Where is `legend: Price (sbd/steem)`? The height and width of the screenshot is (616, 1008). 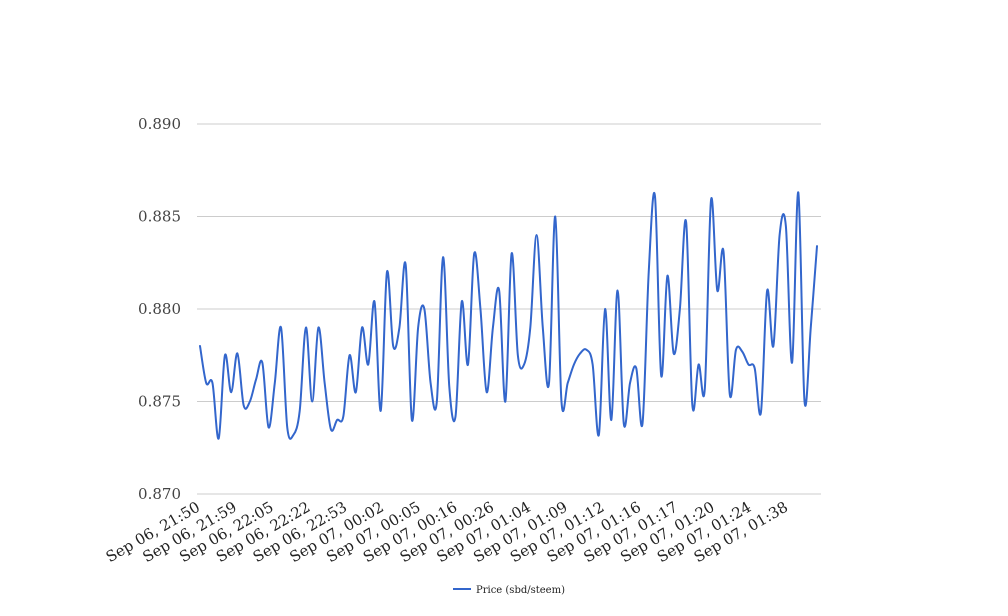 legend: Price (sbd/steem) is located at coordinates (509, 590).